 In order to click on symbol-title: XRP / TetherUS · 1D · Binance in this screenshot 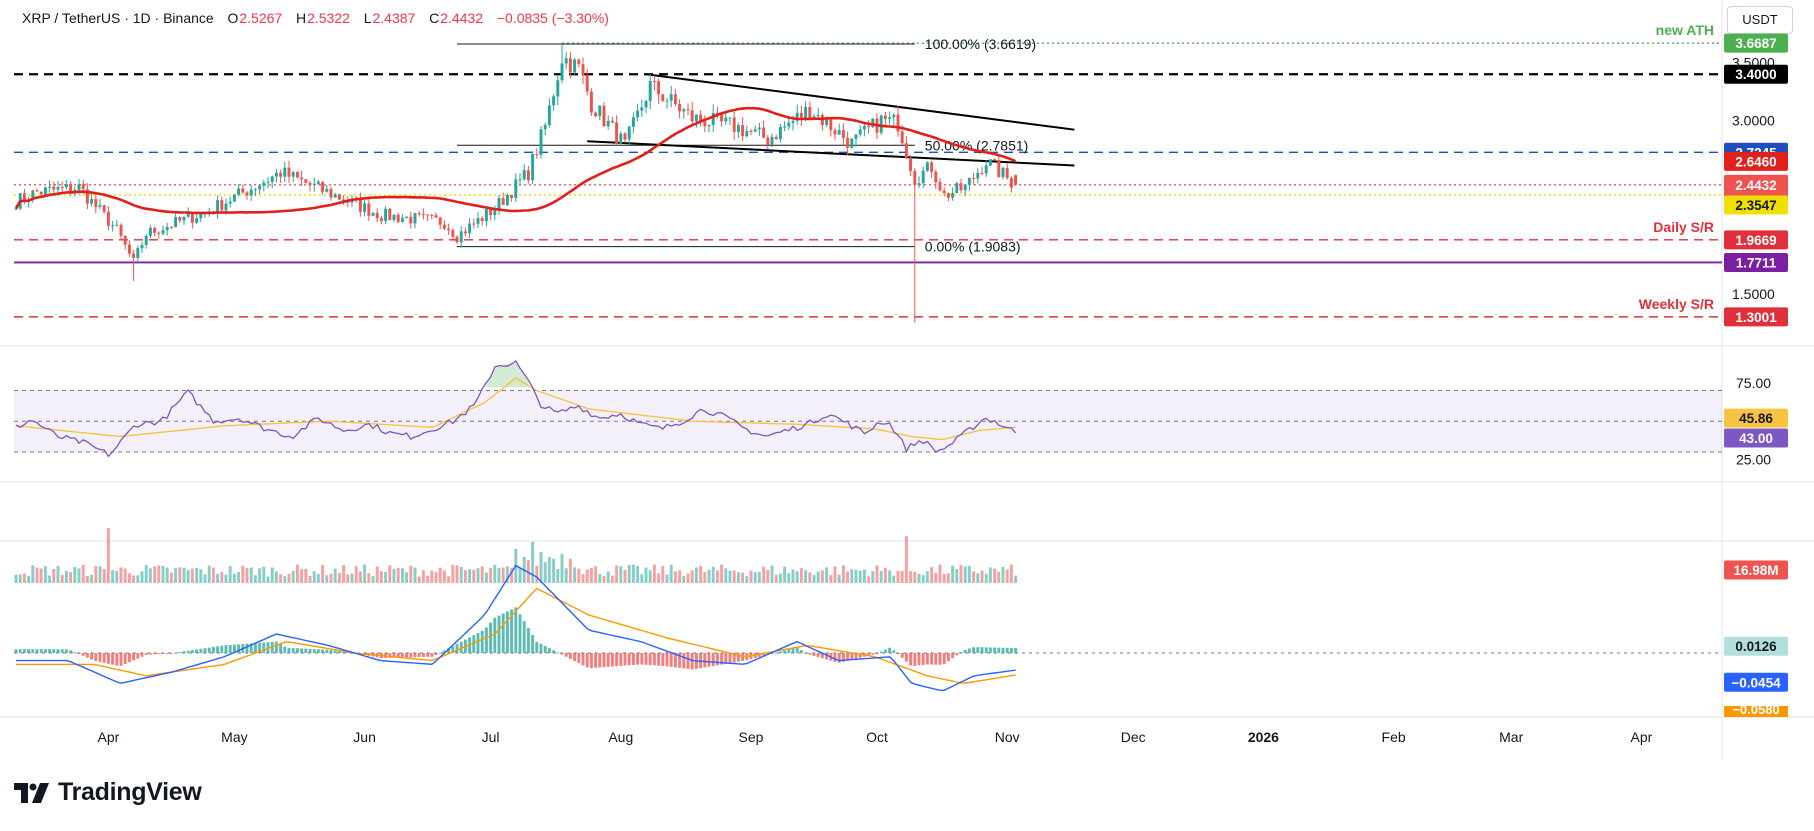, I will do `click(118, 18)`.